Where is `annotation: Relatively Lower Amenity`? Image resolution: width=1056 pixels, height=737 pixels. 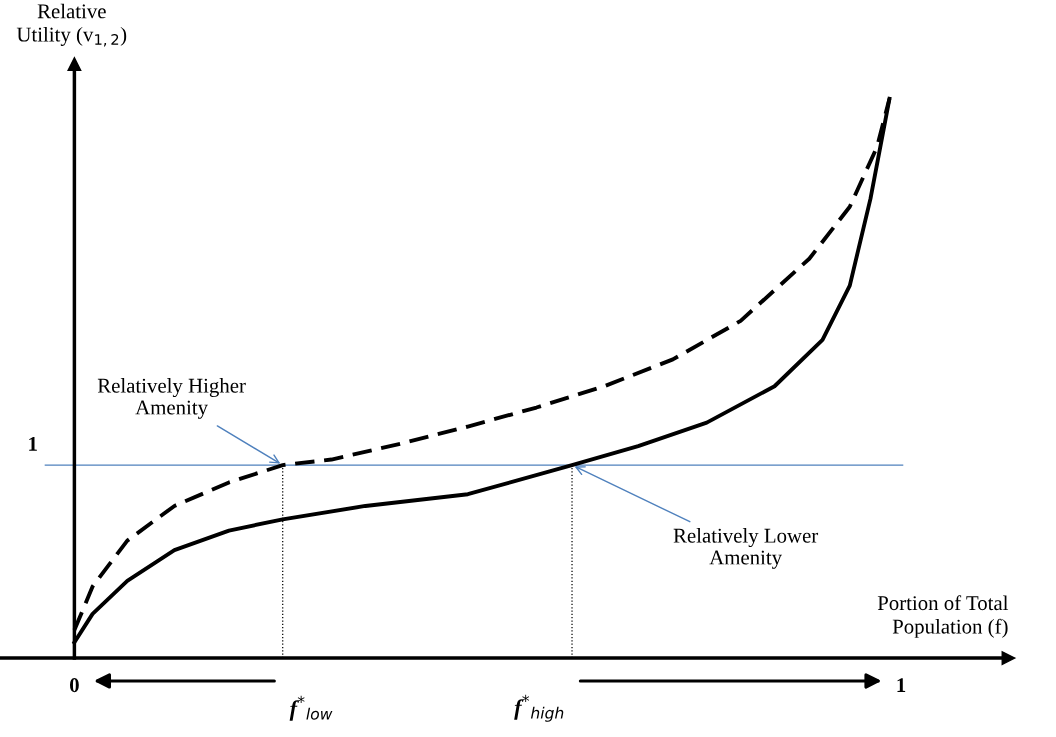 annotation: Relatively Lower Amenity is located at coordinates (746, 548).